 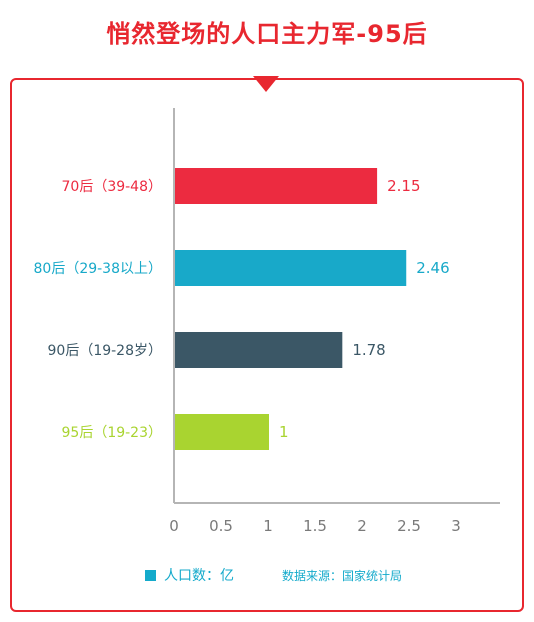 What do you see at coordinates (268, 526) in the screenshot?
I see `x-tick-label: 1` at bounding box center [268, 526].